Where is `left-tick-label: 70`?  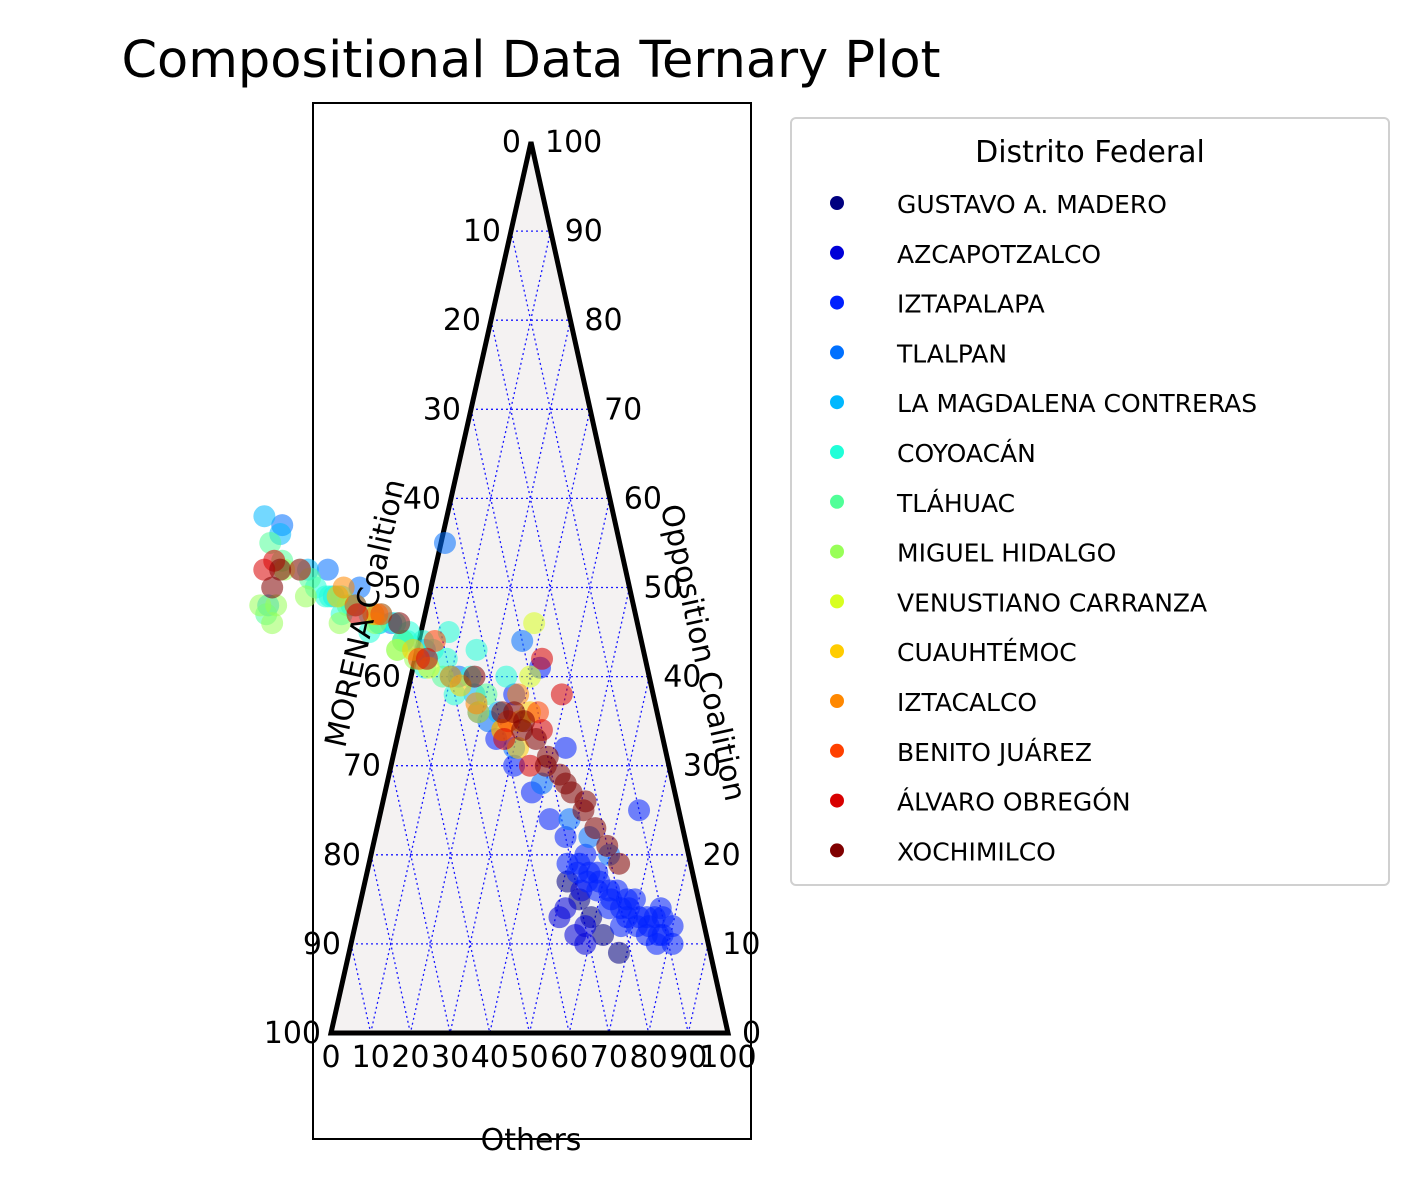
left-tick-label: 70 is located at coordinates (362, 766).